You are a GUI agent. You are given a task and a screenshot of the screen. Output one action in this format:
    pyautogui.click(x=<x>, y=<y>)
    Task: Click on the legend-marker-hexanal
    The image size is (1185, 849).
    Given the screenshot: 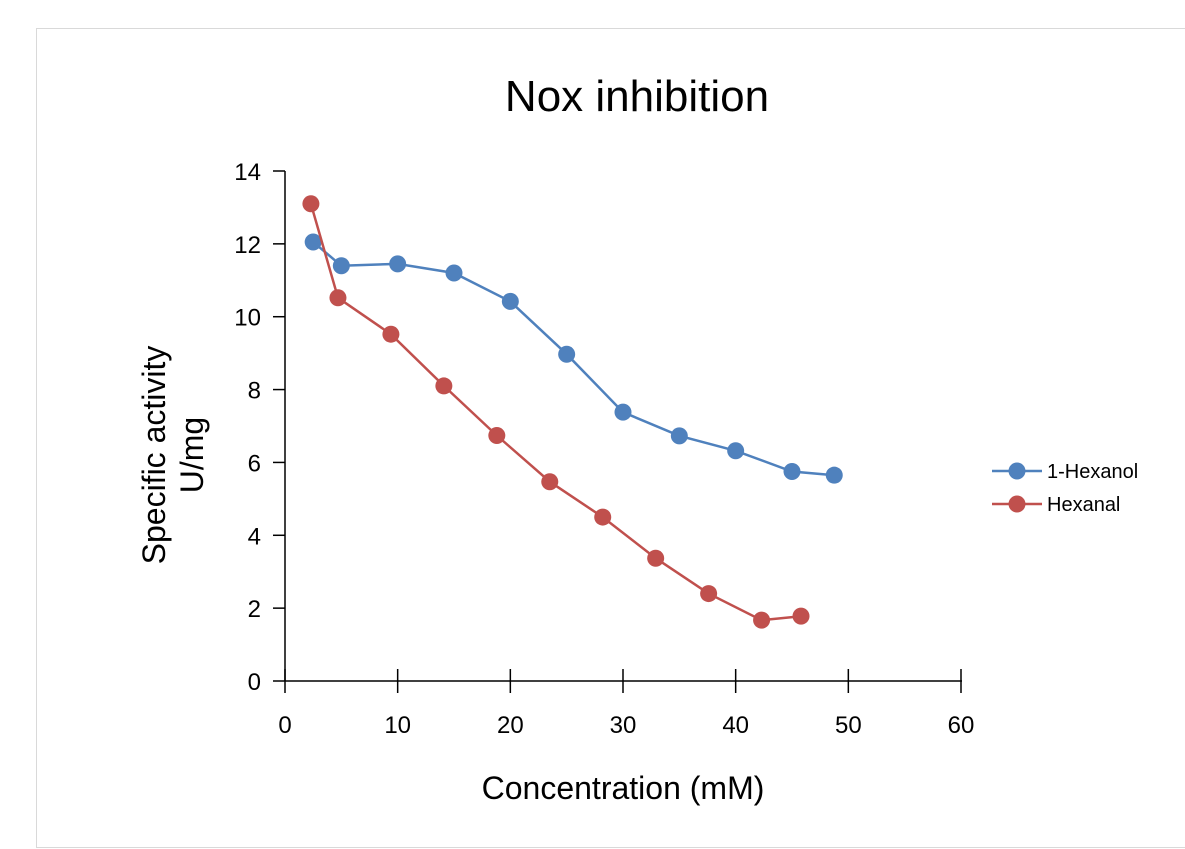 What is the action you would take?
    pyautogui.click(x=1017, y=504)
    